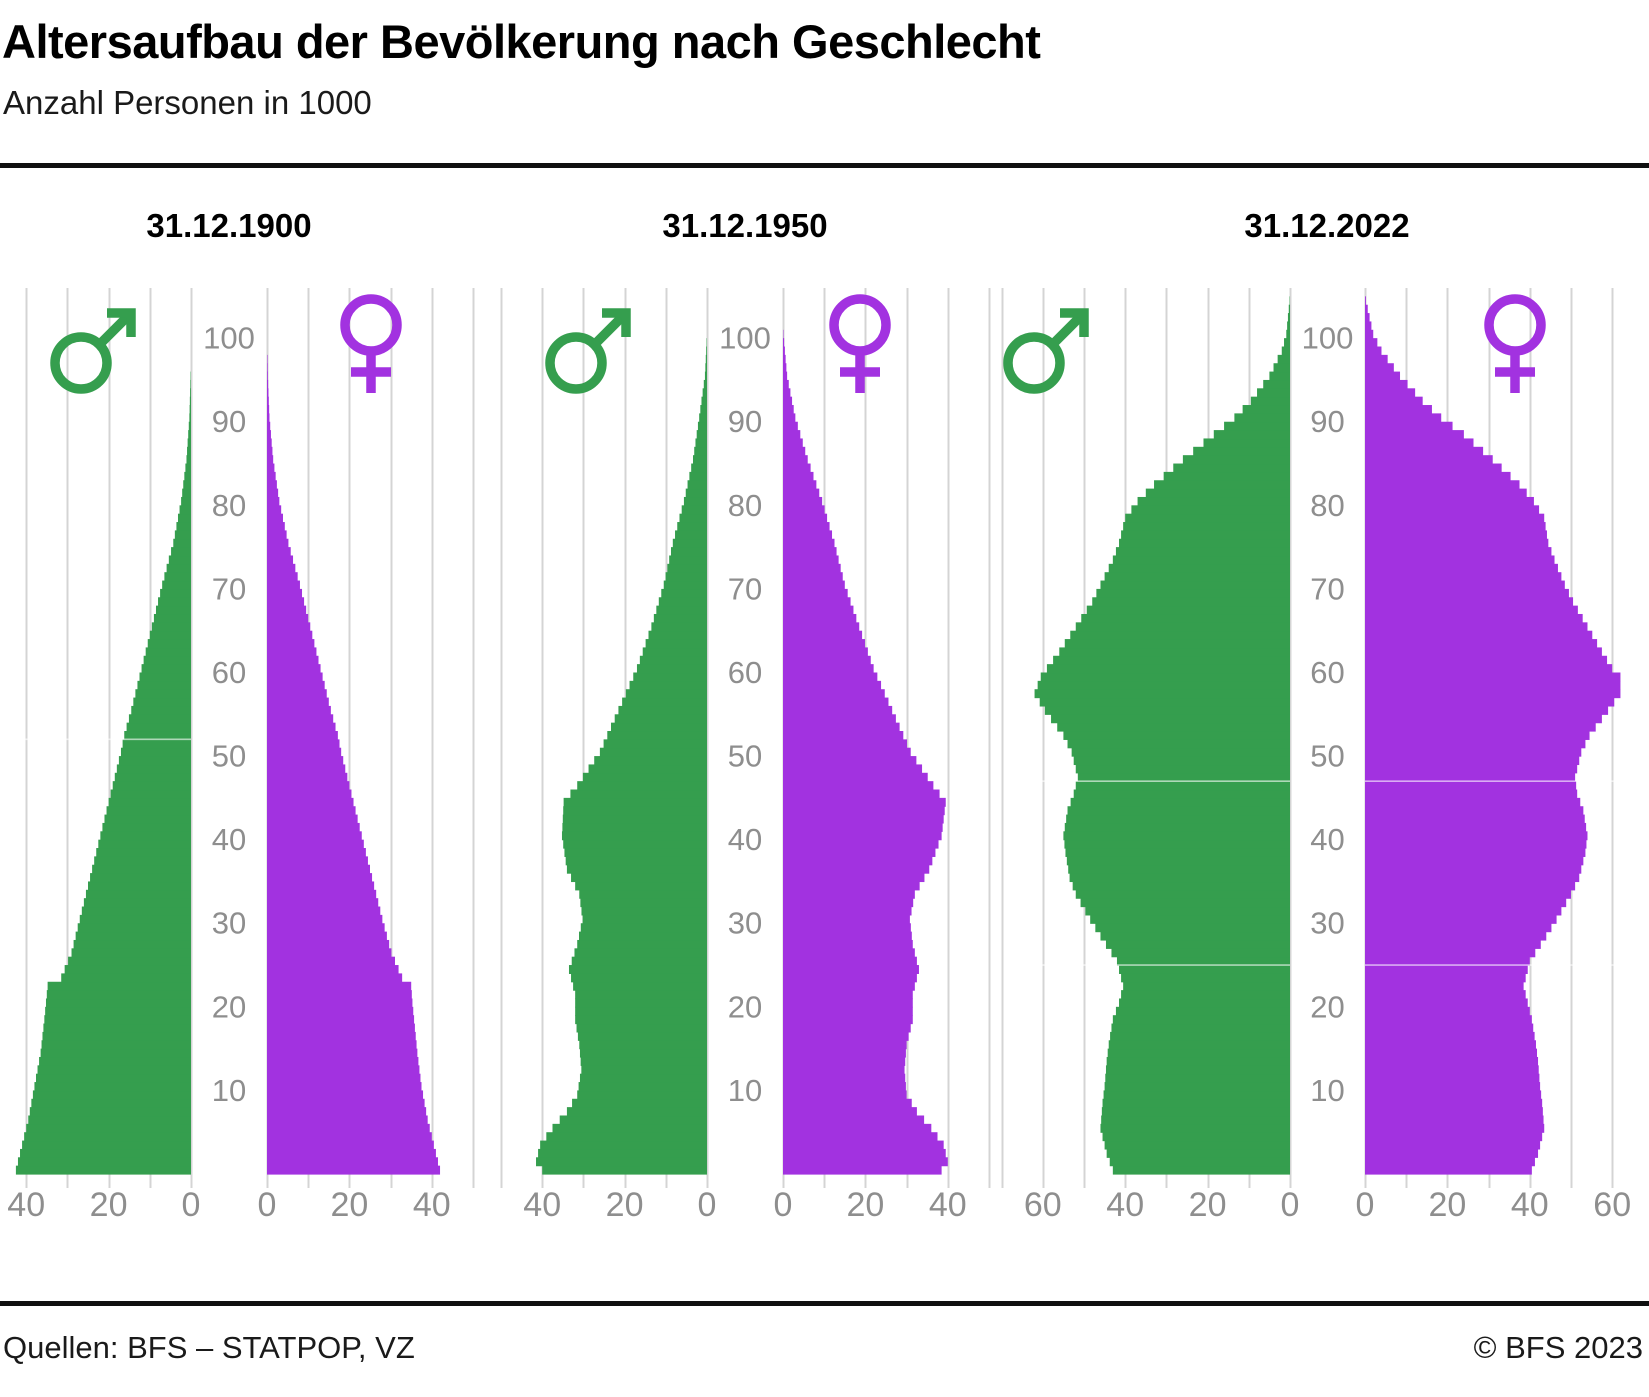 The width and height of the screenshot is (1649, 1397). What do you see at coordinates (824, 165) in the screenshot?
I see `header-rule` at bounding box center [824, 165].